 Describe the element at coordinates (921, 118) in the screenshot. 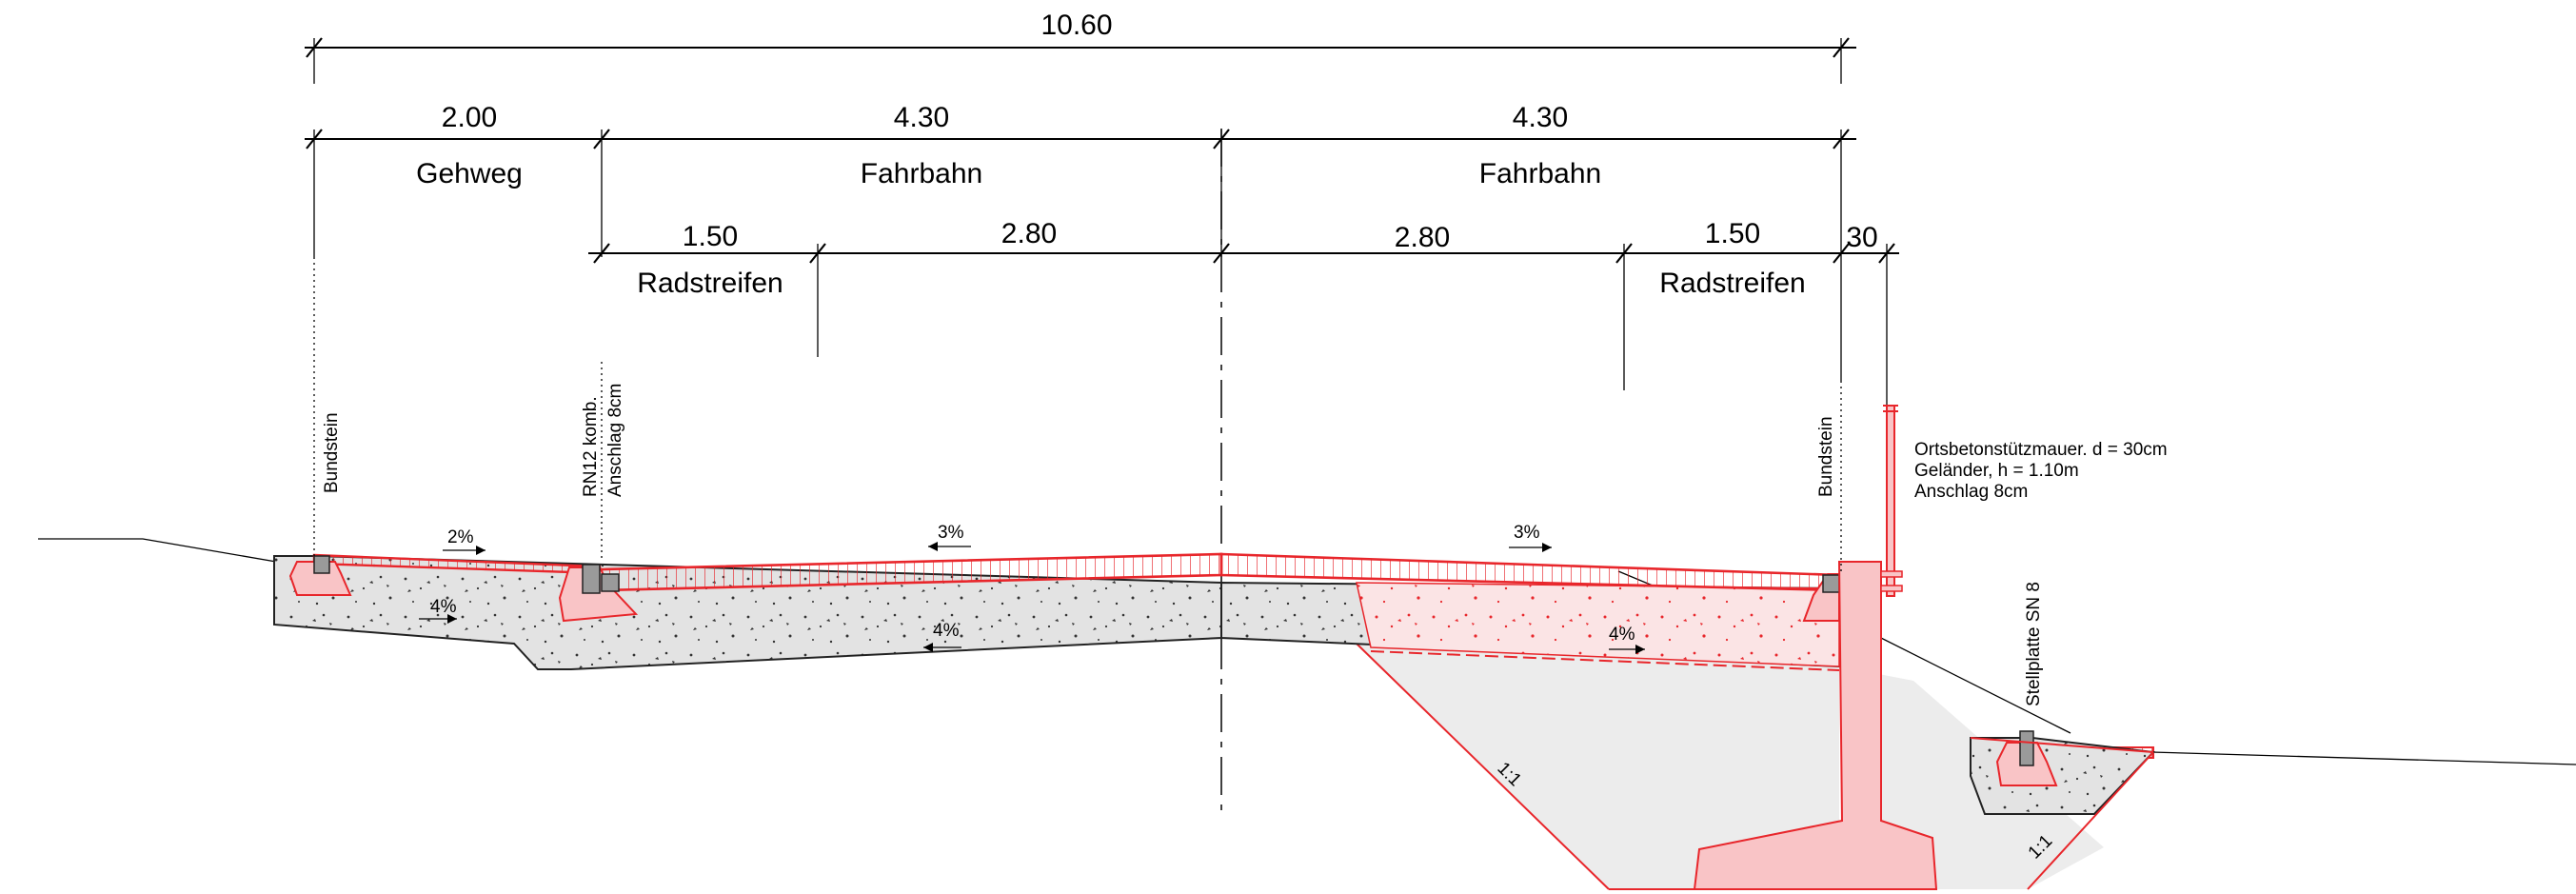

I see `dim-fahrbahn-left: 4.30` at that location.